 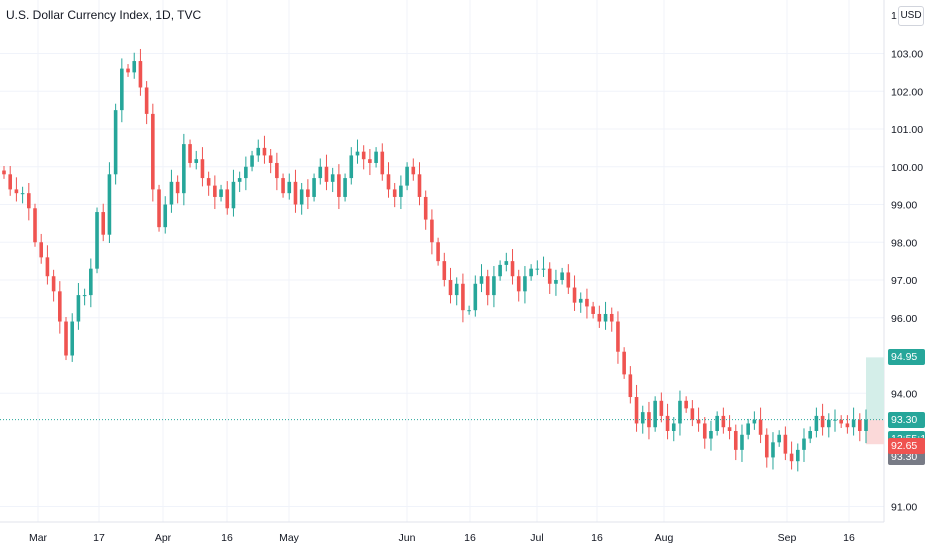 What do you see at coordinates (664, 538) in the screenshot?
I see `x-tick-label: Aug` at bounding box center [664, 538].